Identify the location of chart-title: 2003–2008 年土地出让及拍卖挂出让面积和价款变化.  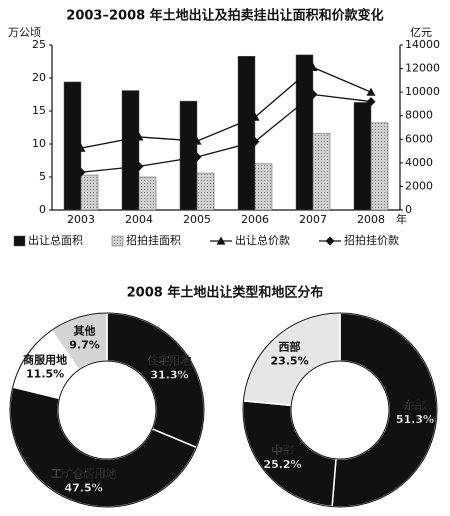
(224, 16).